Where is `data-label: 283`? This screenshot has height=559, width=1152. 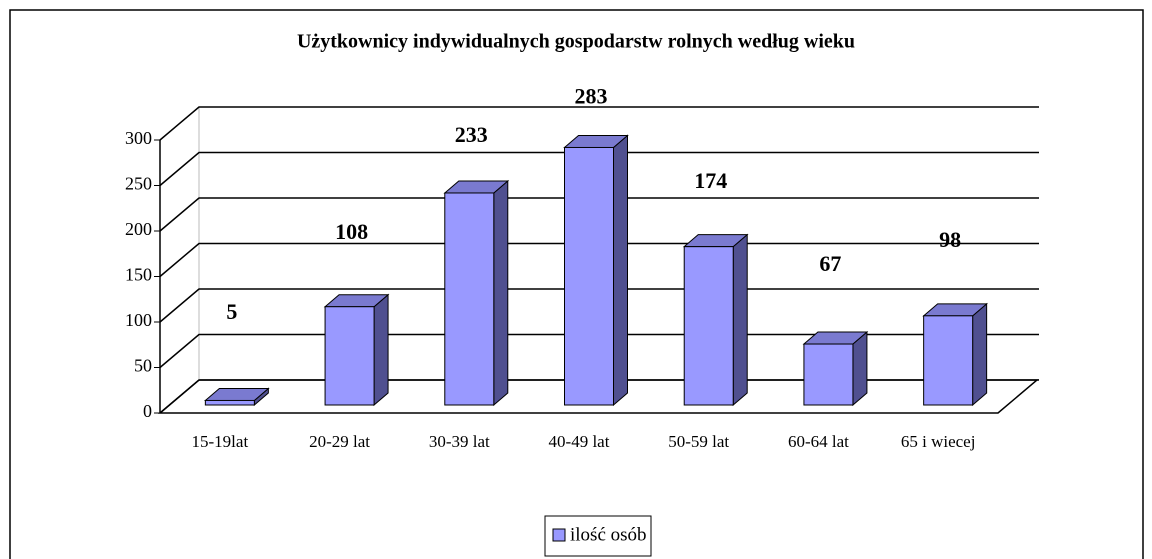
data-label: 283 is located at coordinates (591, 95).